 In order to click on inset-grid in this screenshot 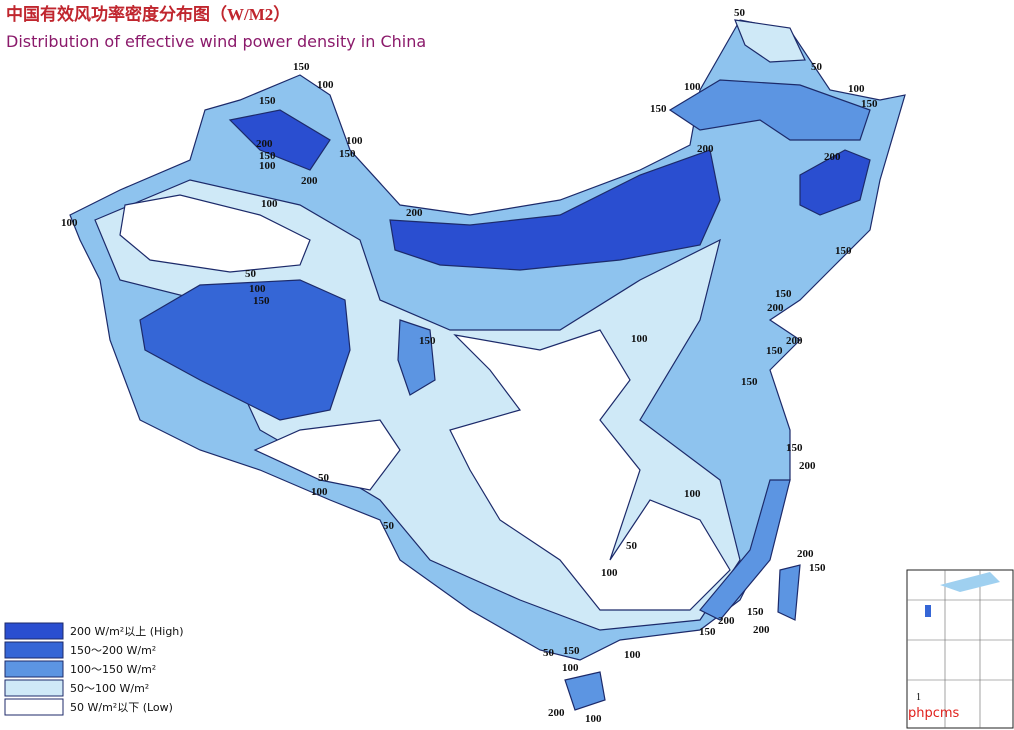, I will do `click(960, 649)`.